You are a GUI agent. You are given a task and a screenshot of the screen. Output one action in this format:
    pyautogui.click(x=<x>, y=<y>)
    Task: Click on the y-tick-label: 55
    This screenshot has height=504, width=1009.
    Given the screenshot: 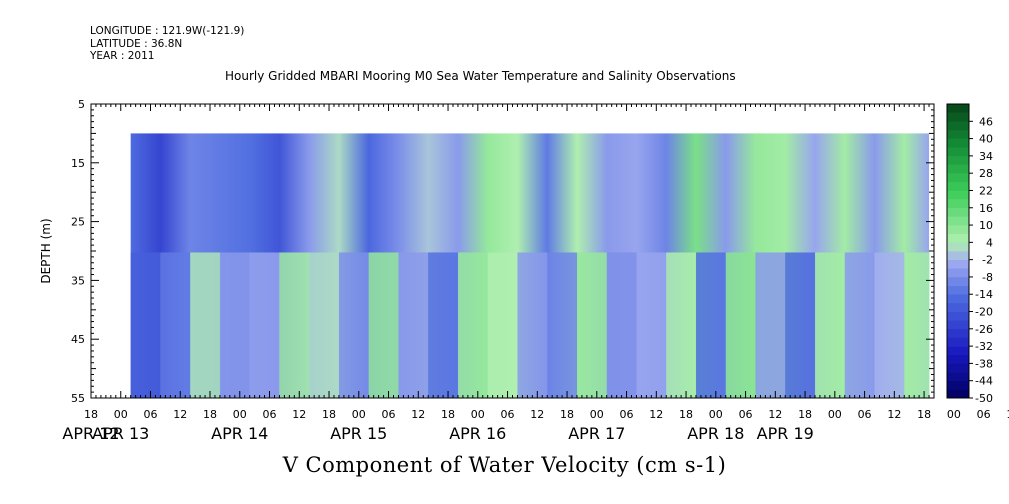 What is the action you would take?
    pyautogui.click(x=78, y=398)
    